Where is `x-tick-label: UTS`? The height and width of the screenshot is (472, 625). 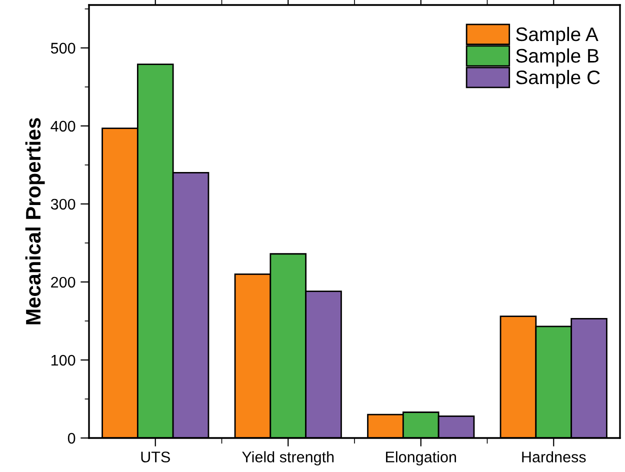
x-tick-label: UTS is located at coordinates (155, 457).